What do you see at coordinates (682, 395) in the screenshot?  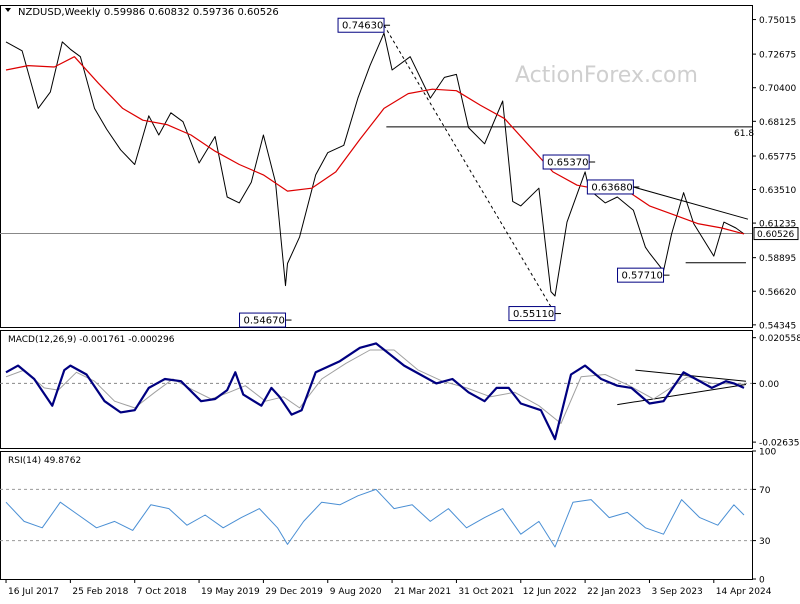 I see `macd-lower-line` at bounding box center [682, 395].